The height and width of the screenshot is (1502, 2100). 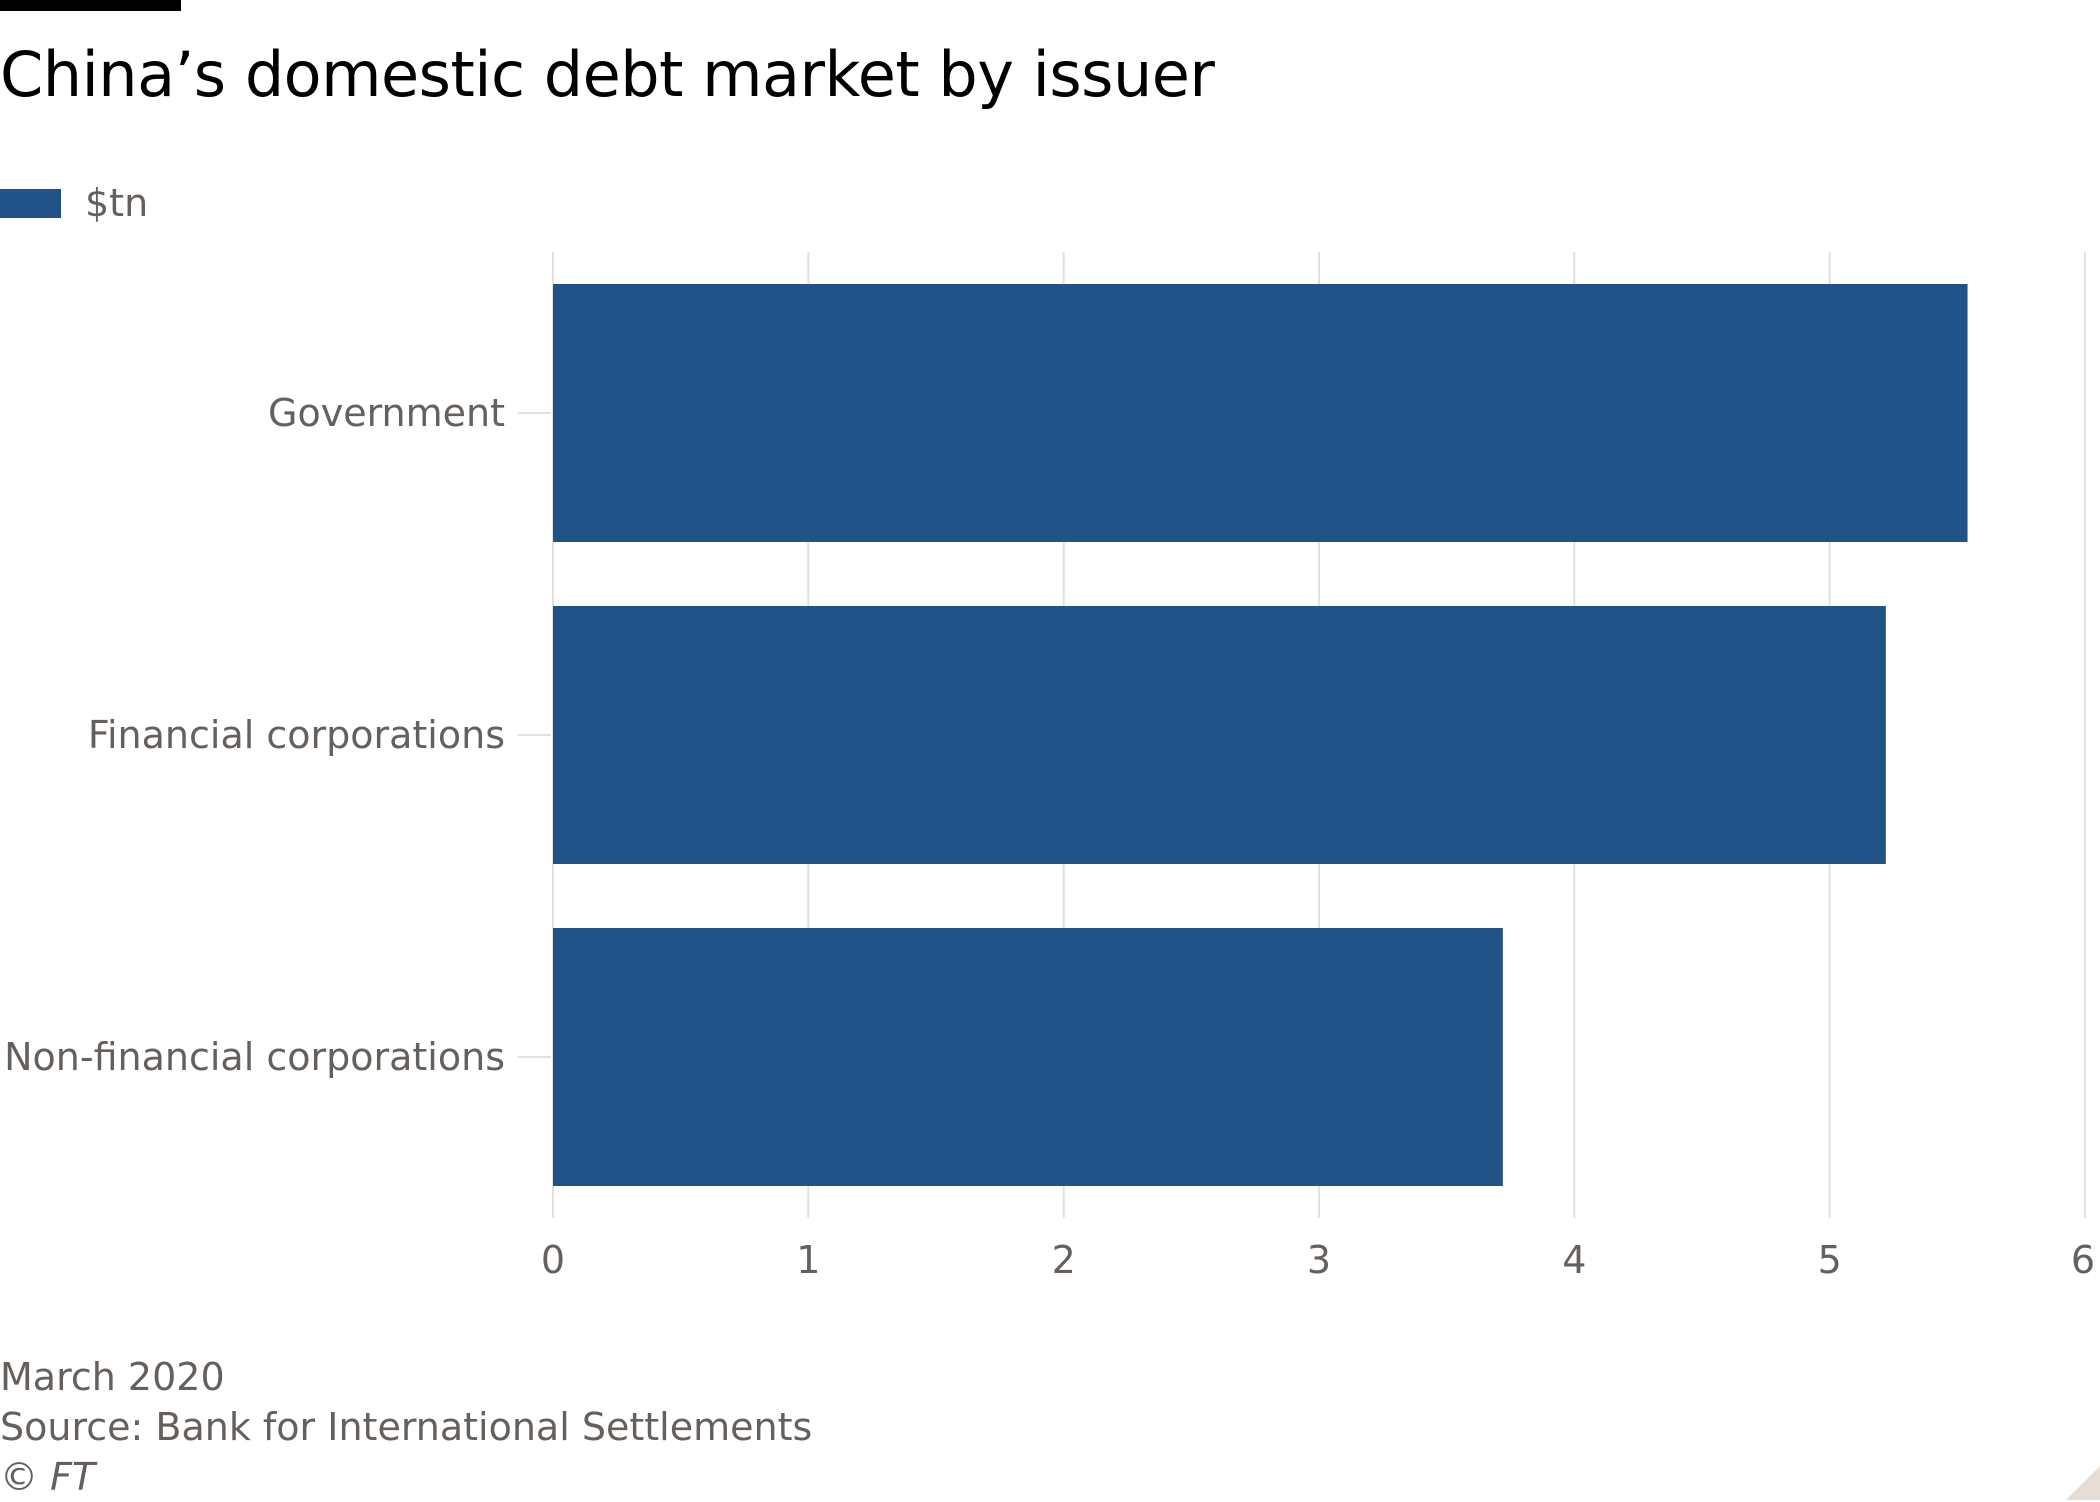 What do you see at coordinates (1028, 1057) in the screenshot?
I see `bar-non-financial-corporations` at bounding box center [1028, 1057].